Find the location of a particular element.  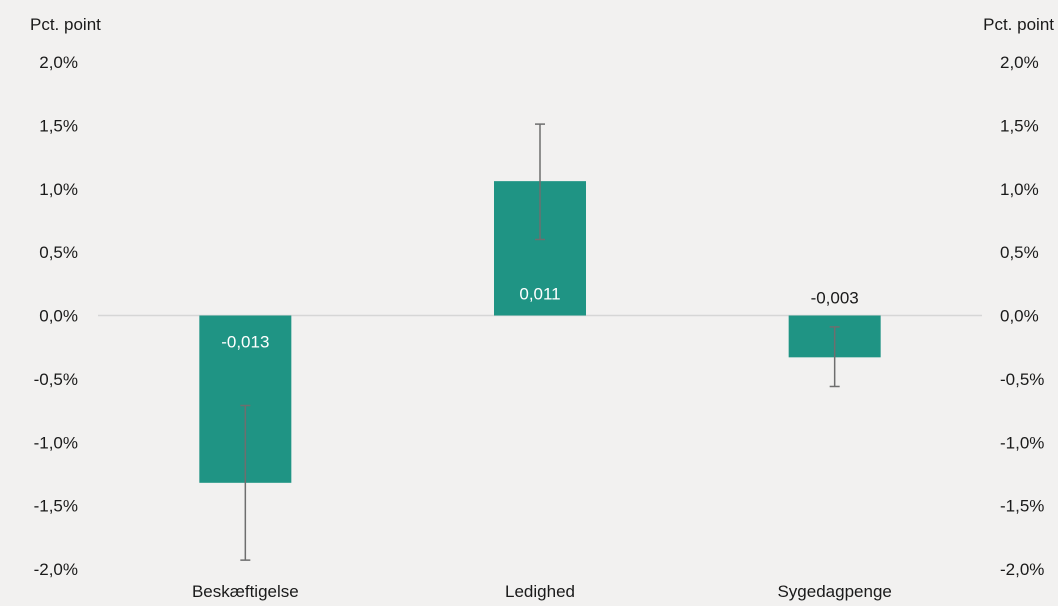

y-axis-left: 2,0% 1,5% 1,0% 0,5% 0,0% -0,5% -1,0% -1,5% -2,0% is located at coordinates (56, 316).